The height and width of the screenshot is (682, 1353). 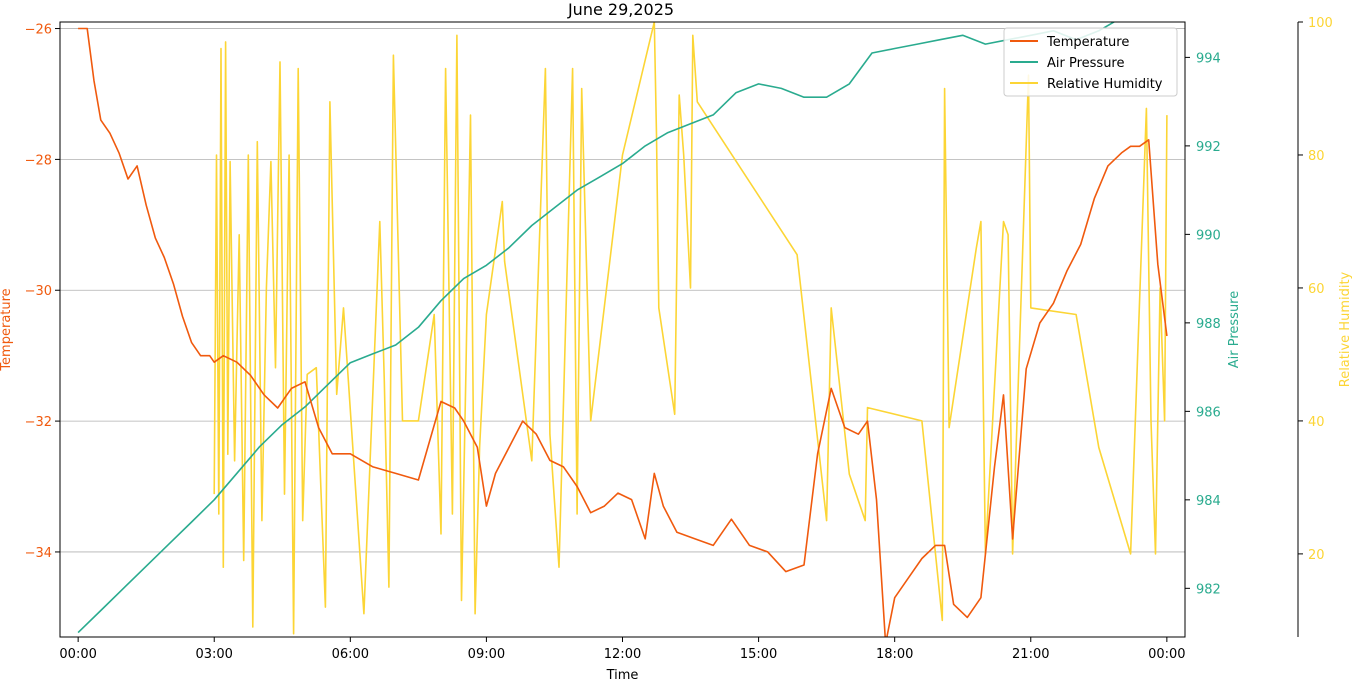 What do you see at coordinates (38, 422) in the screenshot?
I see `temperature-tick-label: −32` at bounding box center [38, 422].